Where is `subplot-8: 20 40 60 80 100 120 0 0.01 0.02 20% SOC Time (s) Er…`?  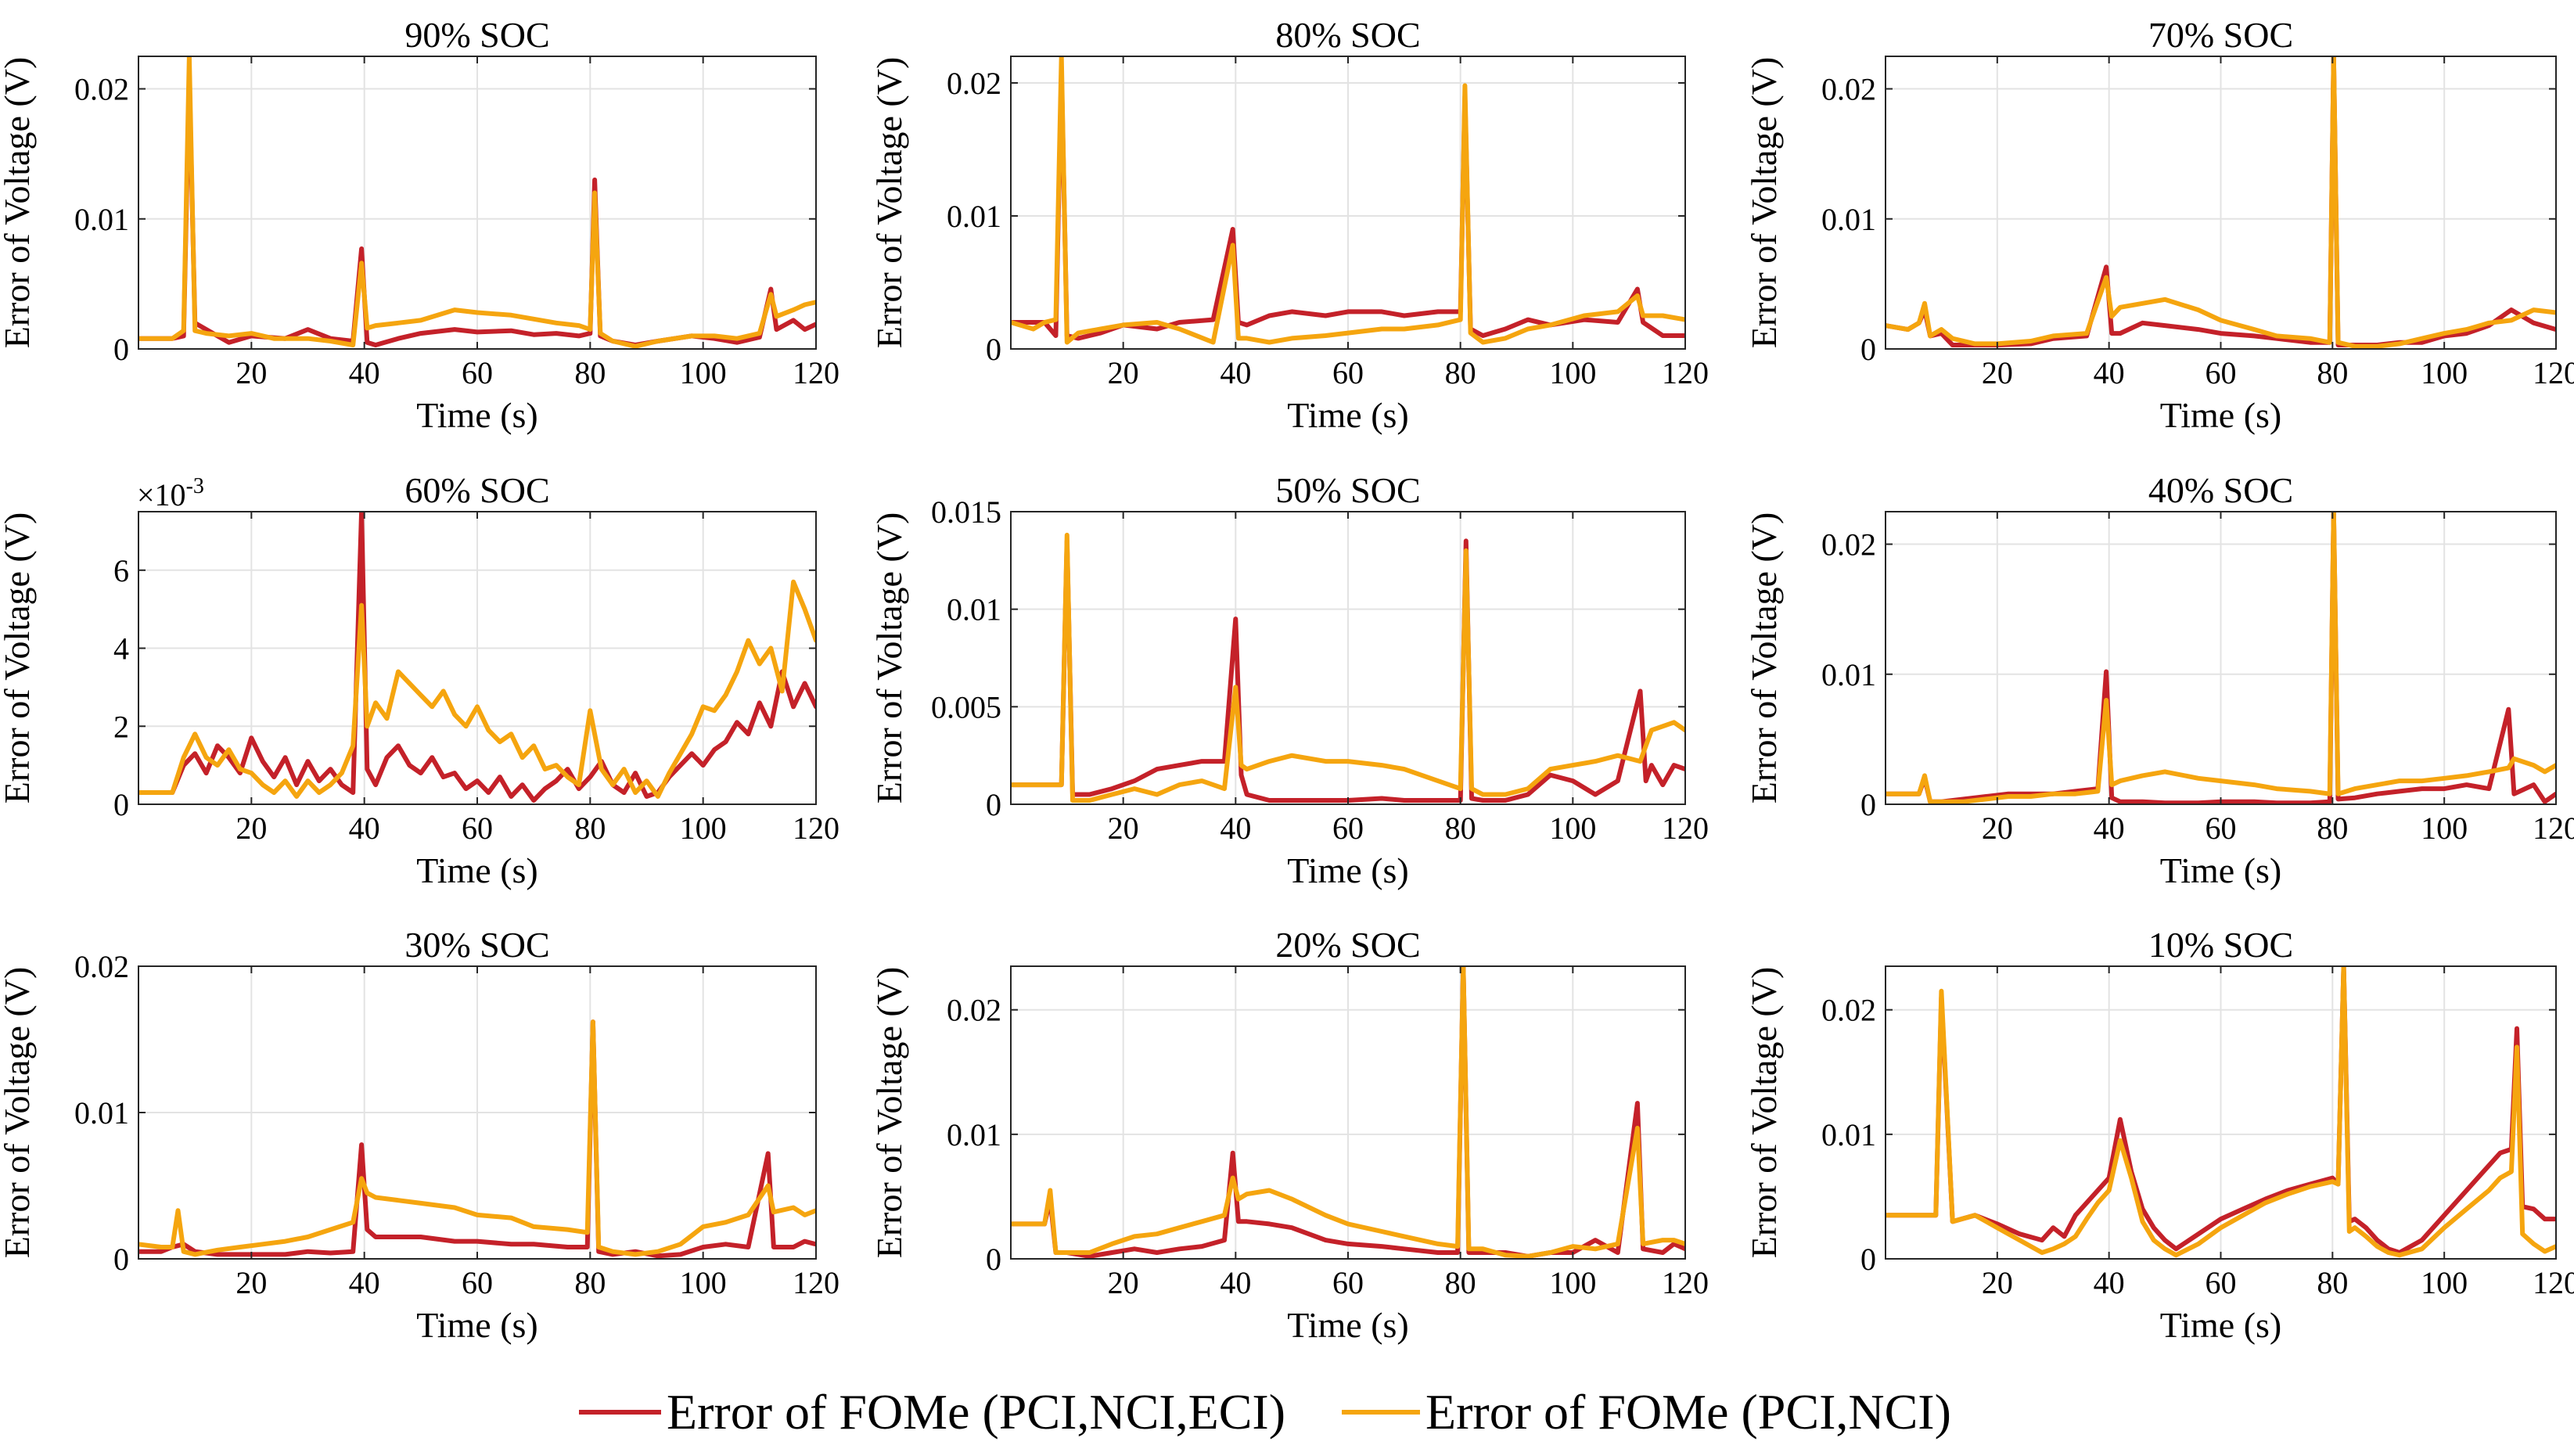
subplot-8: 20 40 60 80 100 120 0 0.01 0.02 20% SOC Time (s) Er… is located at coordinates (1289, 1135).